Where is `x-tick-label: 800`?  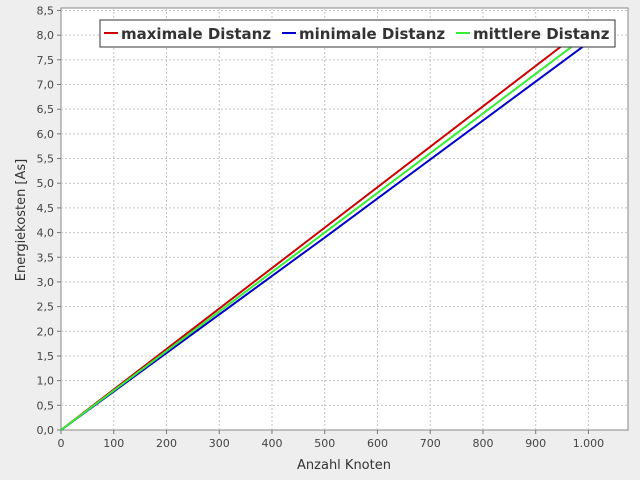
x-tick-label: 800 is located at coordinates (482, 443).